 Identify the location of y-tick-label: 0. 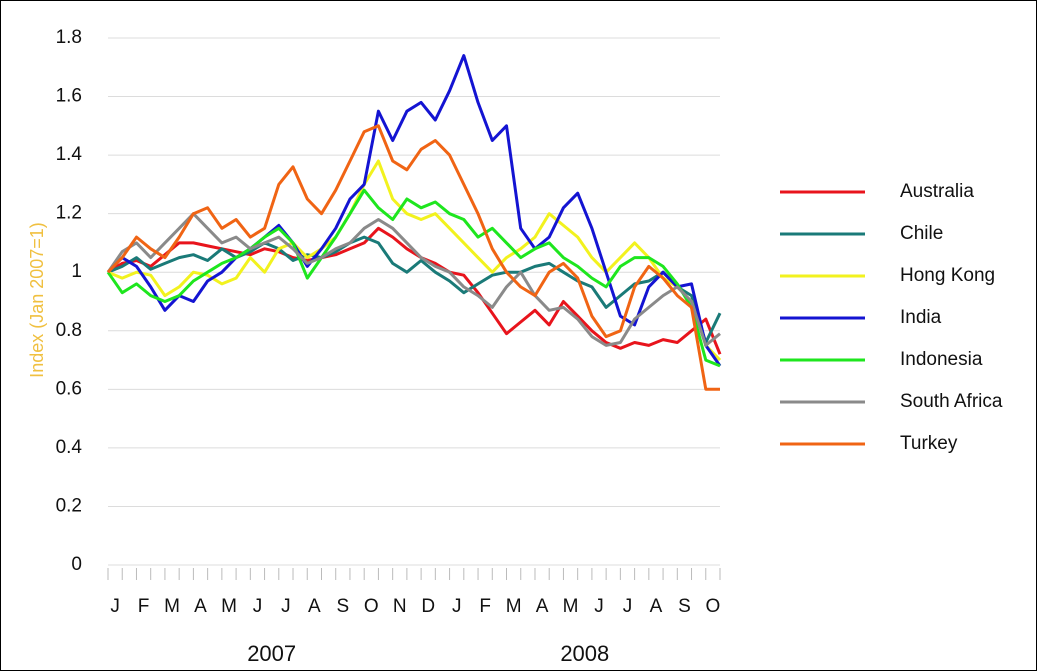
(76, 564).